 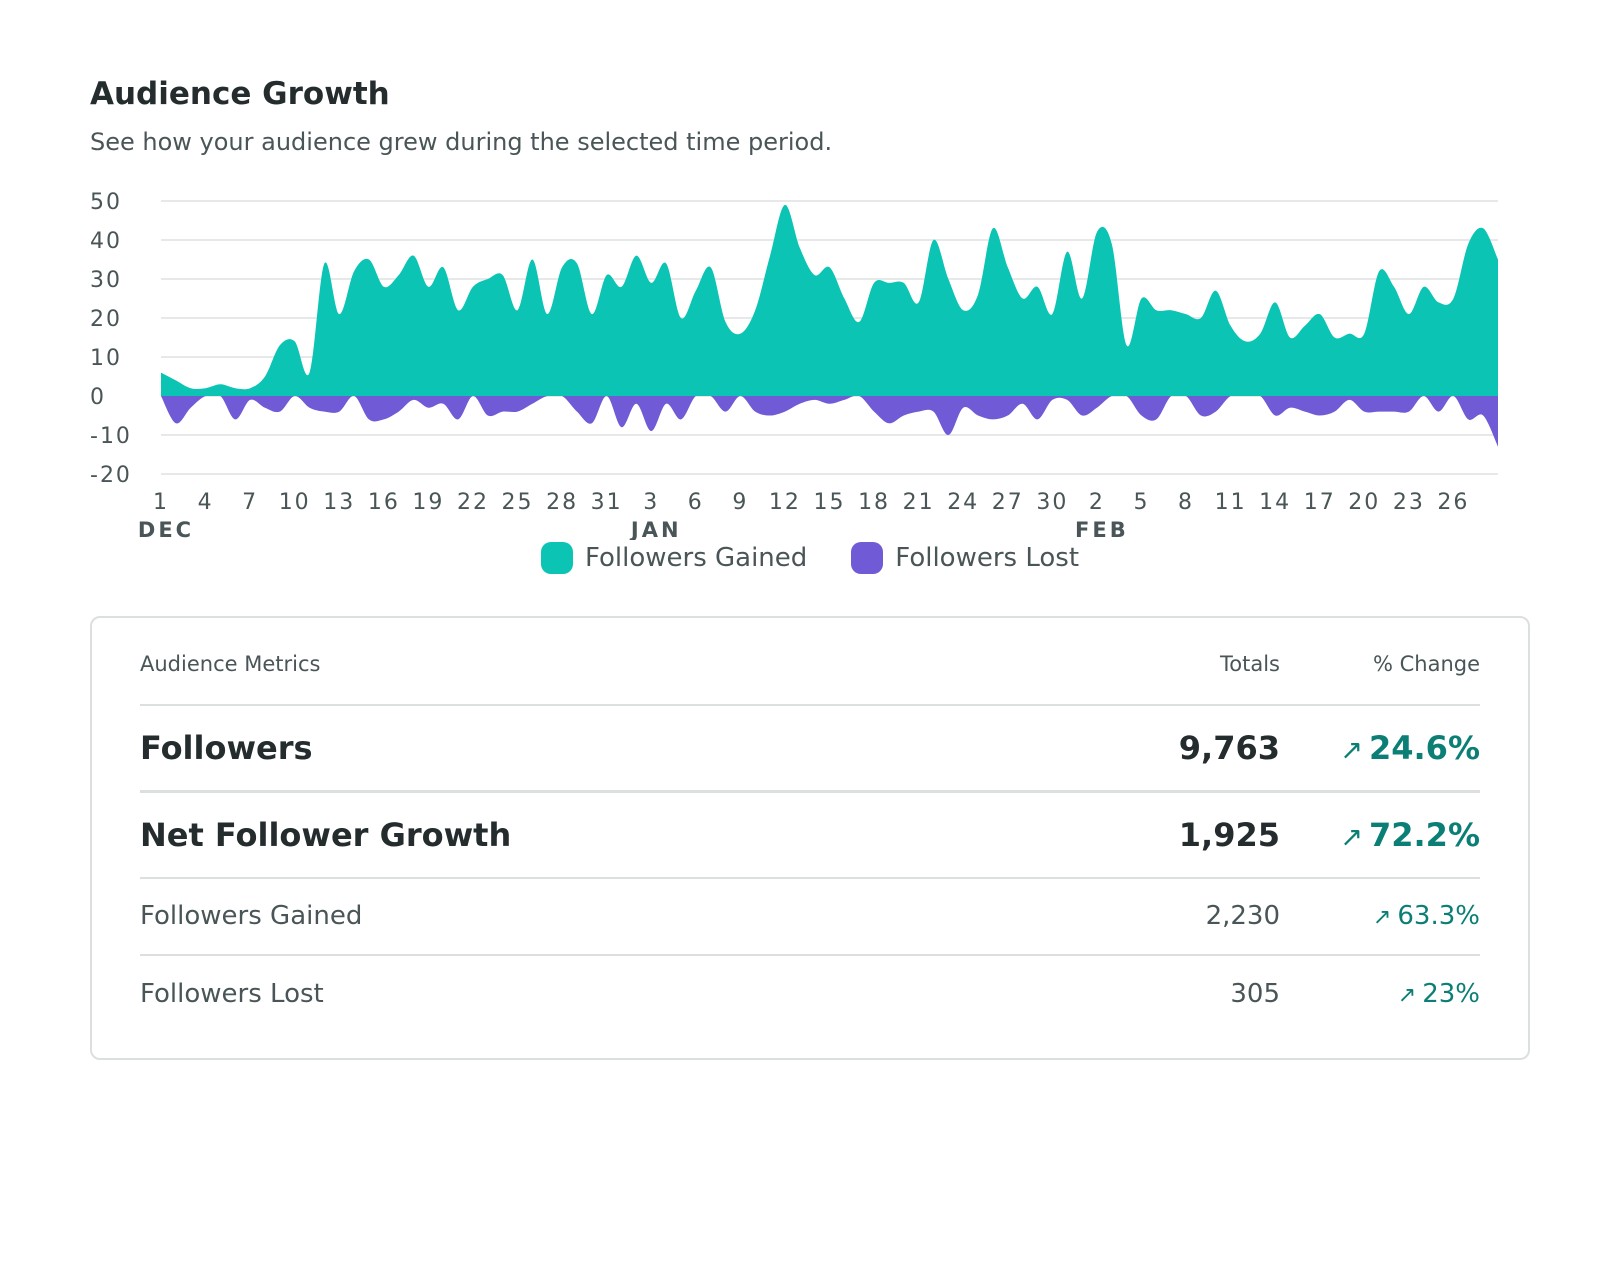 I want to click on x-tick-label: 21, so click(x=919, y=502).